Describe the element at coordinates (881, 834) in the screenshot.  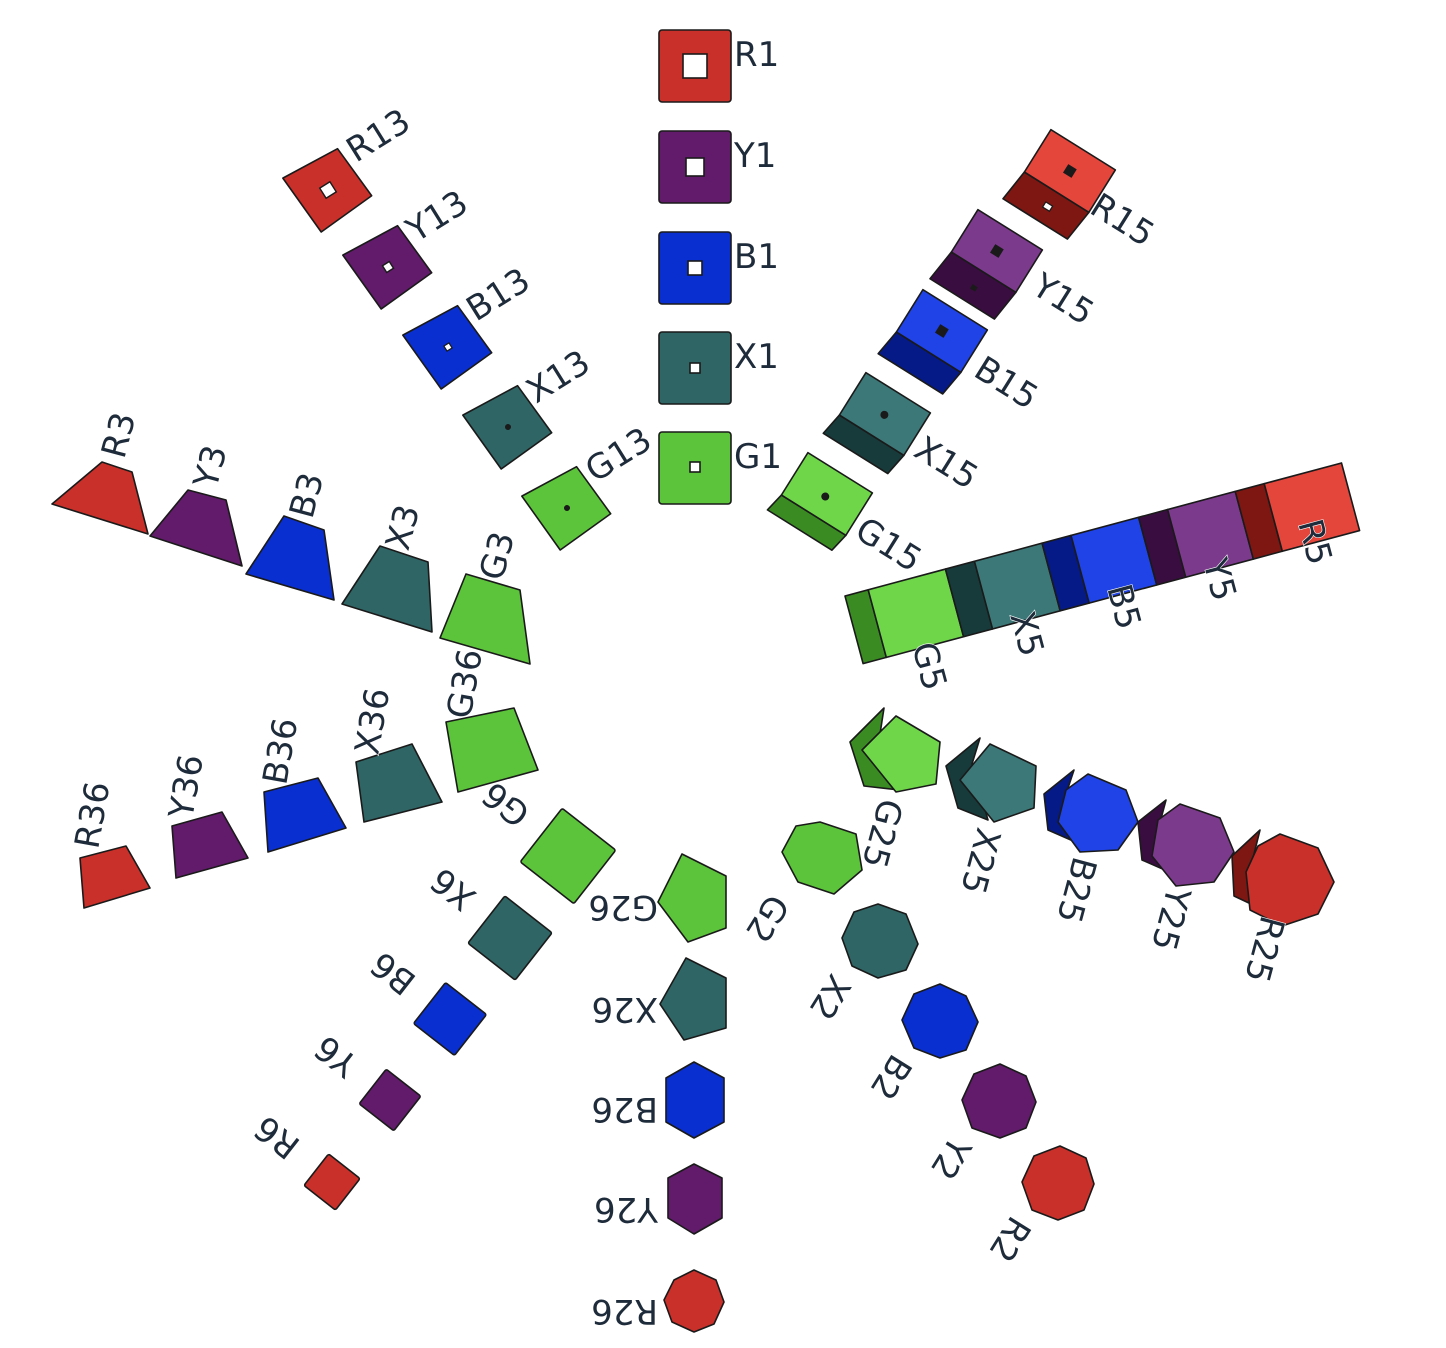
I see `label-G25: G25` at that location.